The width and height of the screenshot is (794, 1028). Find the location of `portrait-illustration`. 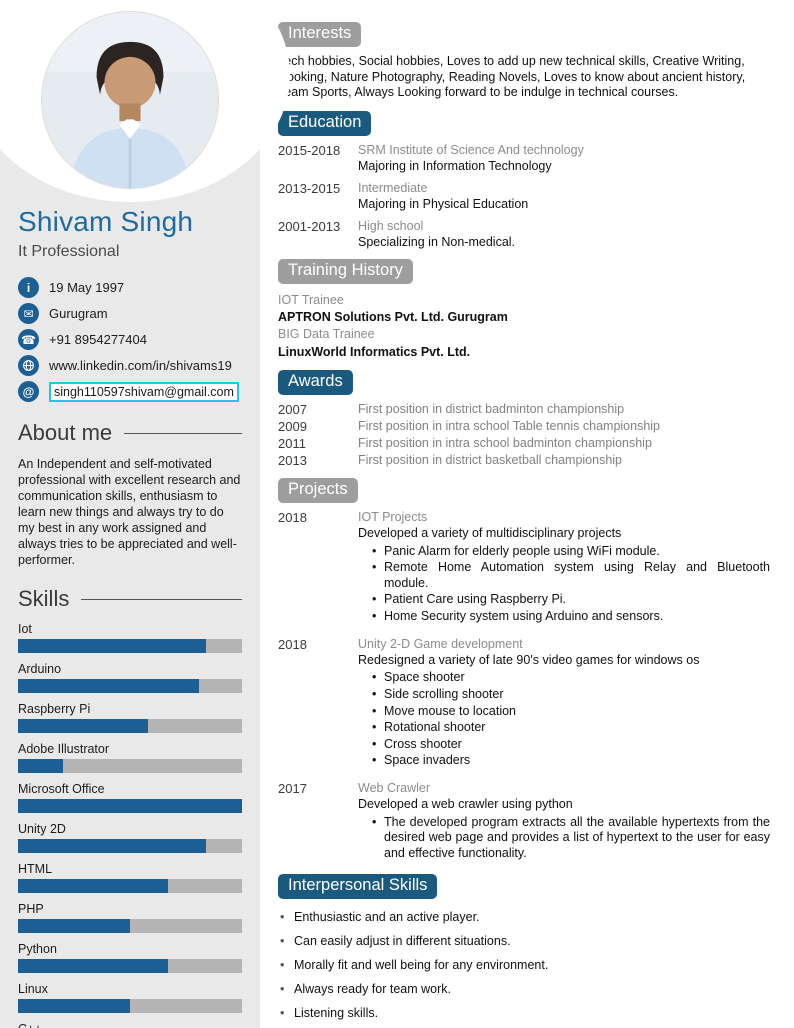

portrait-illustration is located at coordinates (130, 100).